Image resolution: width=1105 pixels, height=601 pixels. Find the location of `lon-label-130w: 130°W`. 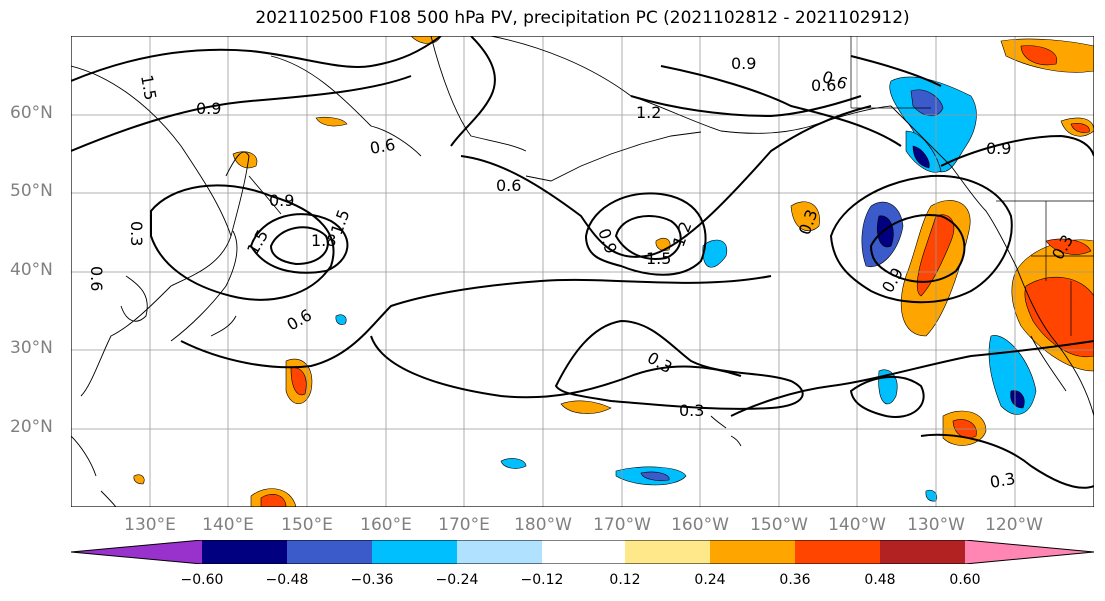

lon-label-130w: 130°W is located at coordinates (936, 525).